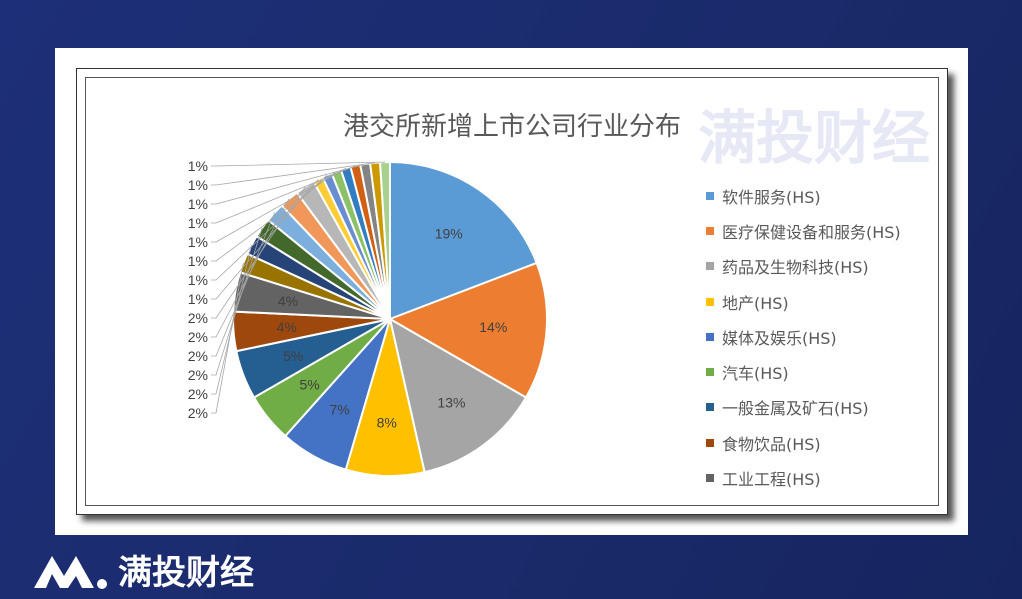 The image size is (1022, 599). Describe the element at coordinates (449, 234) in the screenshot. I see `data-label: 19%` at that location.